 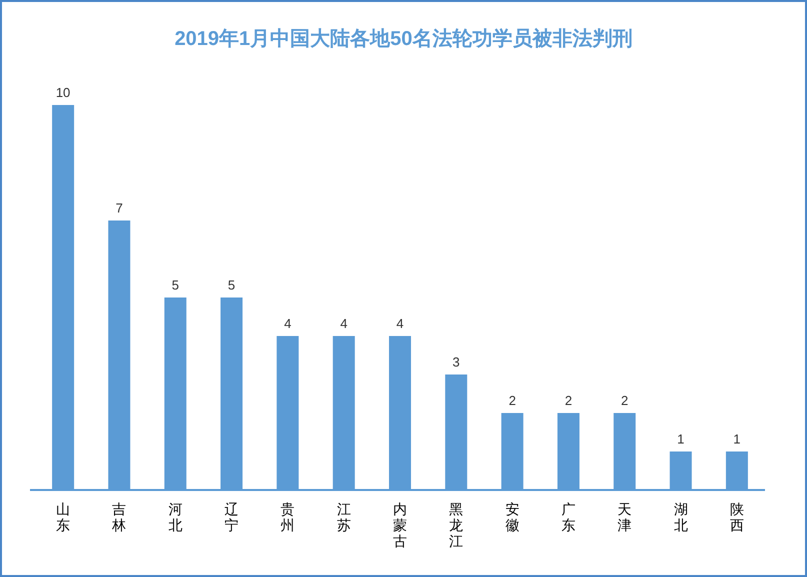 I want to click on x-tick-label: 吉林, so click(x=118, y=517).